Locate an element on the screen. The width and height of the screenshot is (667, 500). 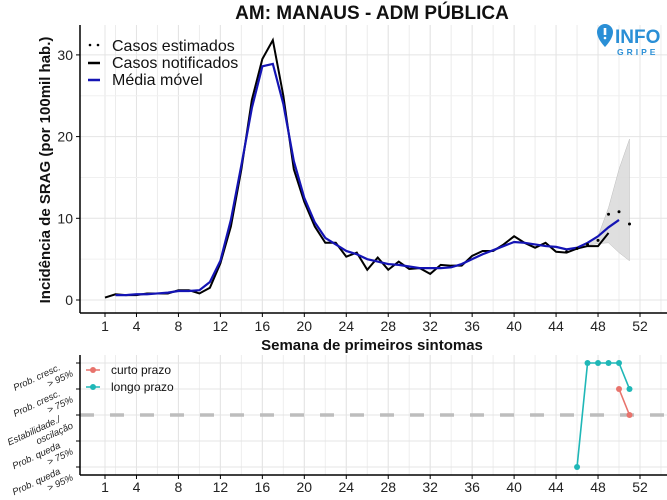
y-tick-label: 0 is located at coordinates (69, 300).